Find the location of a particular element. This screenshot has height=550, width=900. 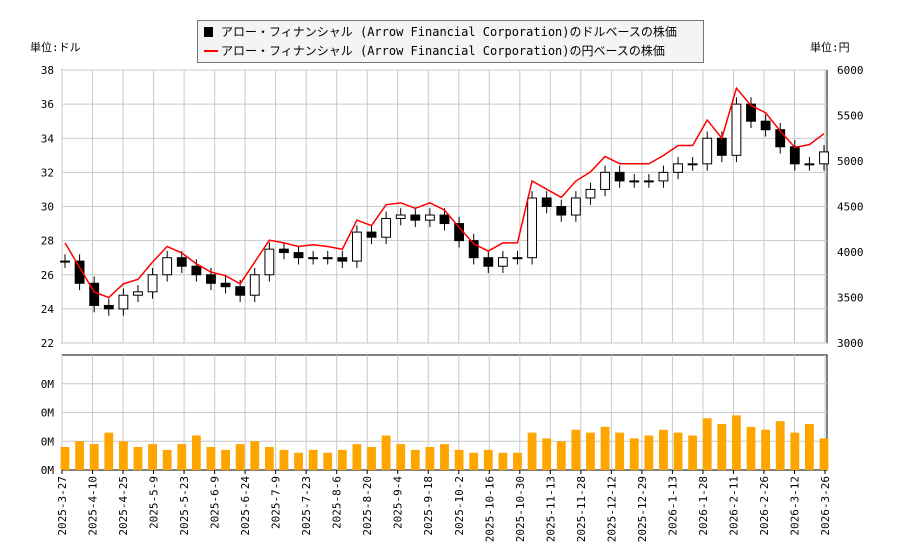

y-left-tick-label: 32 is located at coordinates (47, 172).